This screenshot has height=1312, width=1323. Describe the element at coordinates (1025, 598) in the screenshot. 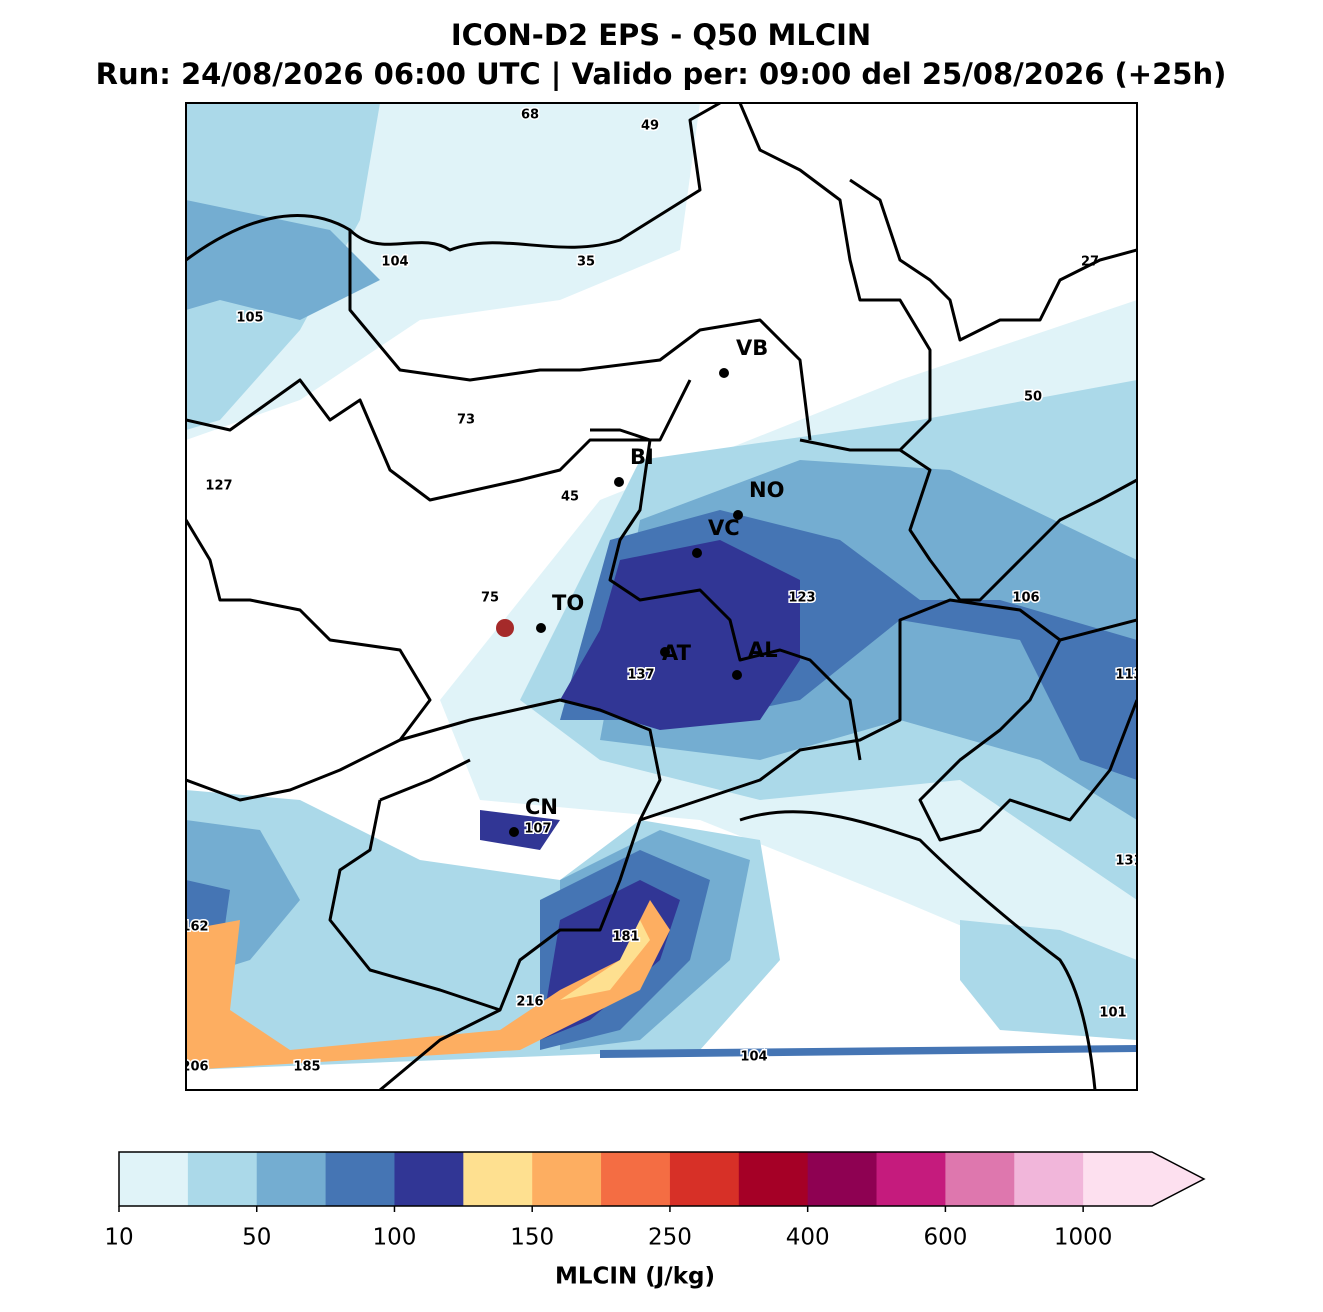

I see `value-label: 106` at that location.